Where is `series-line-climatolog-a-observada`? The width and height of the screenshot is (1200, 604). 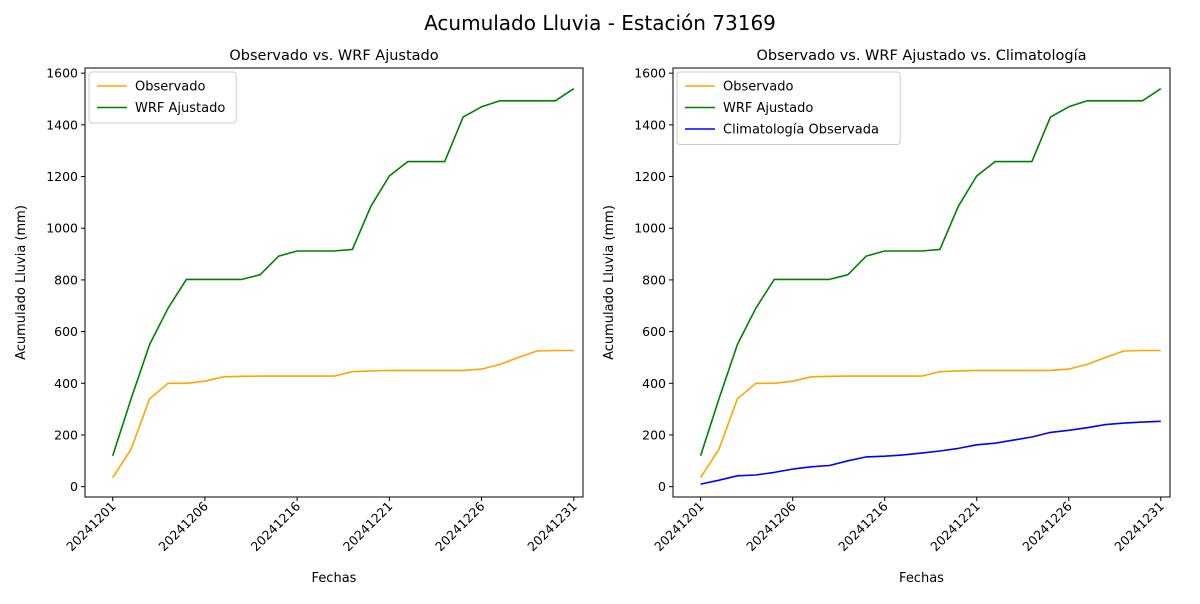 series-line-climatolog-a-observada is located at coordinates (930, 452).